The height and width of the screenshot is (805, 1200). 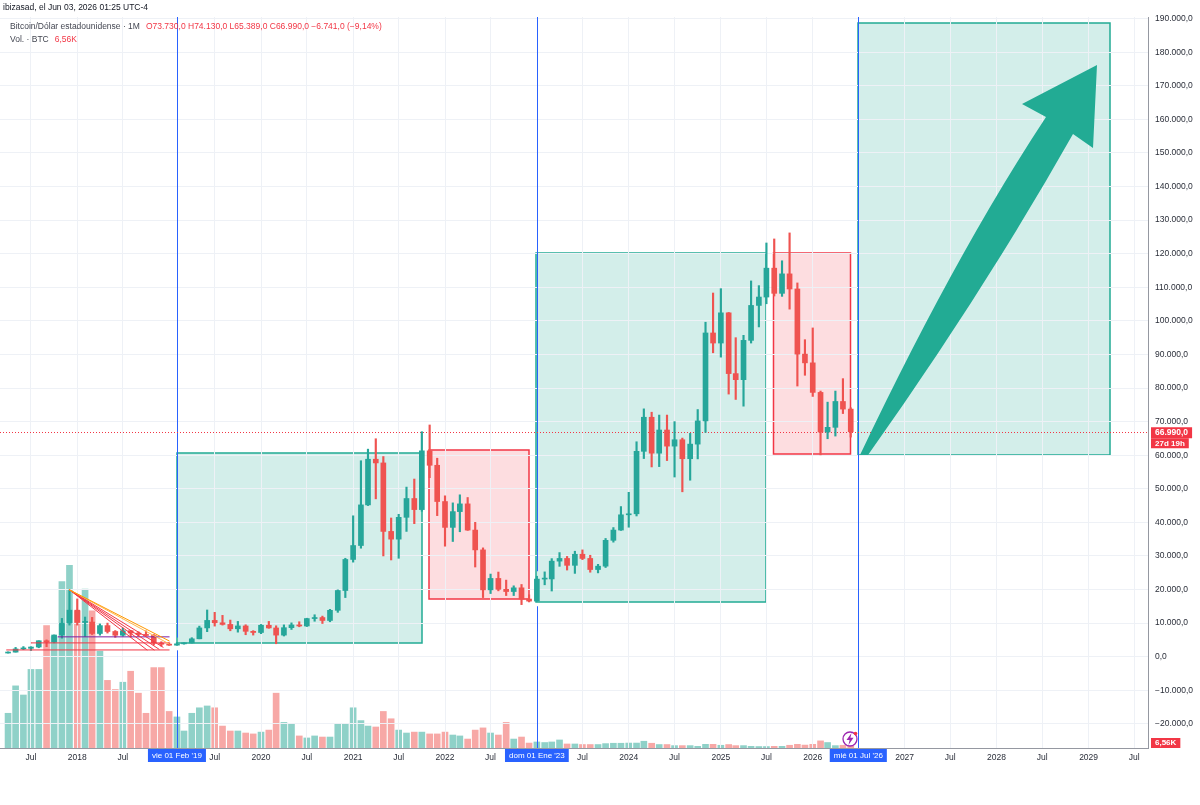 I want to click on y-tick-label: 90.000,0, so click(x=1172, y=353).